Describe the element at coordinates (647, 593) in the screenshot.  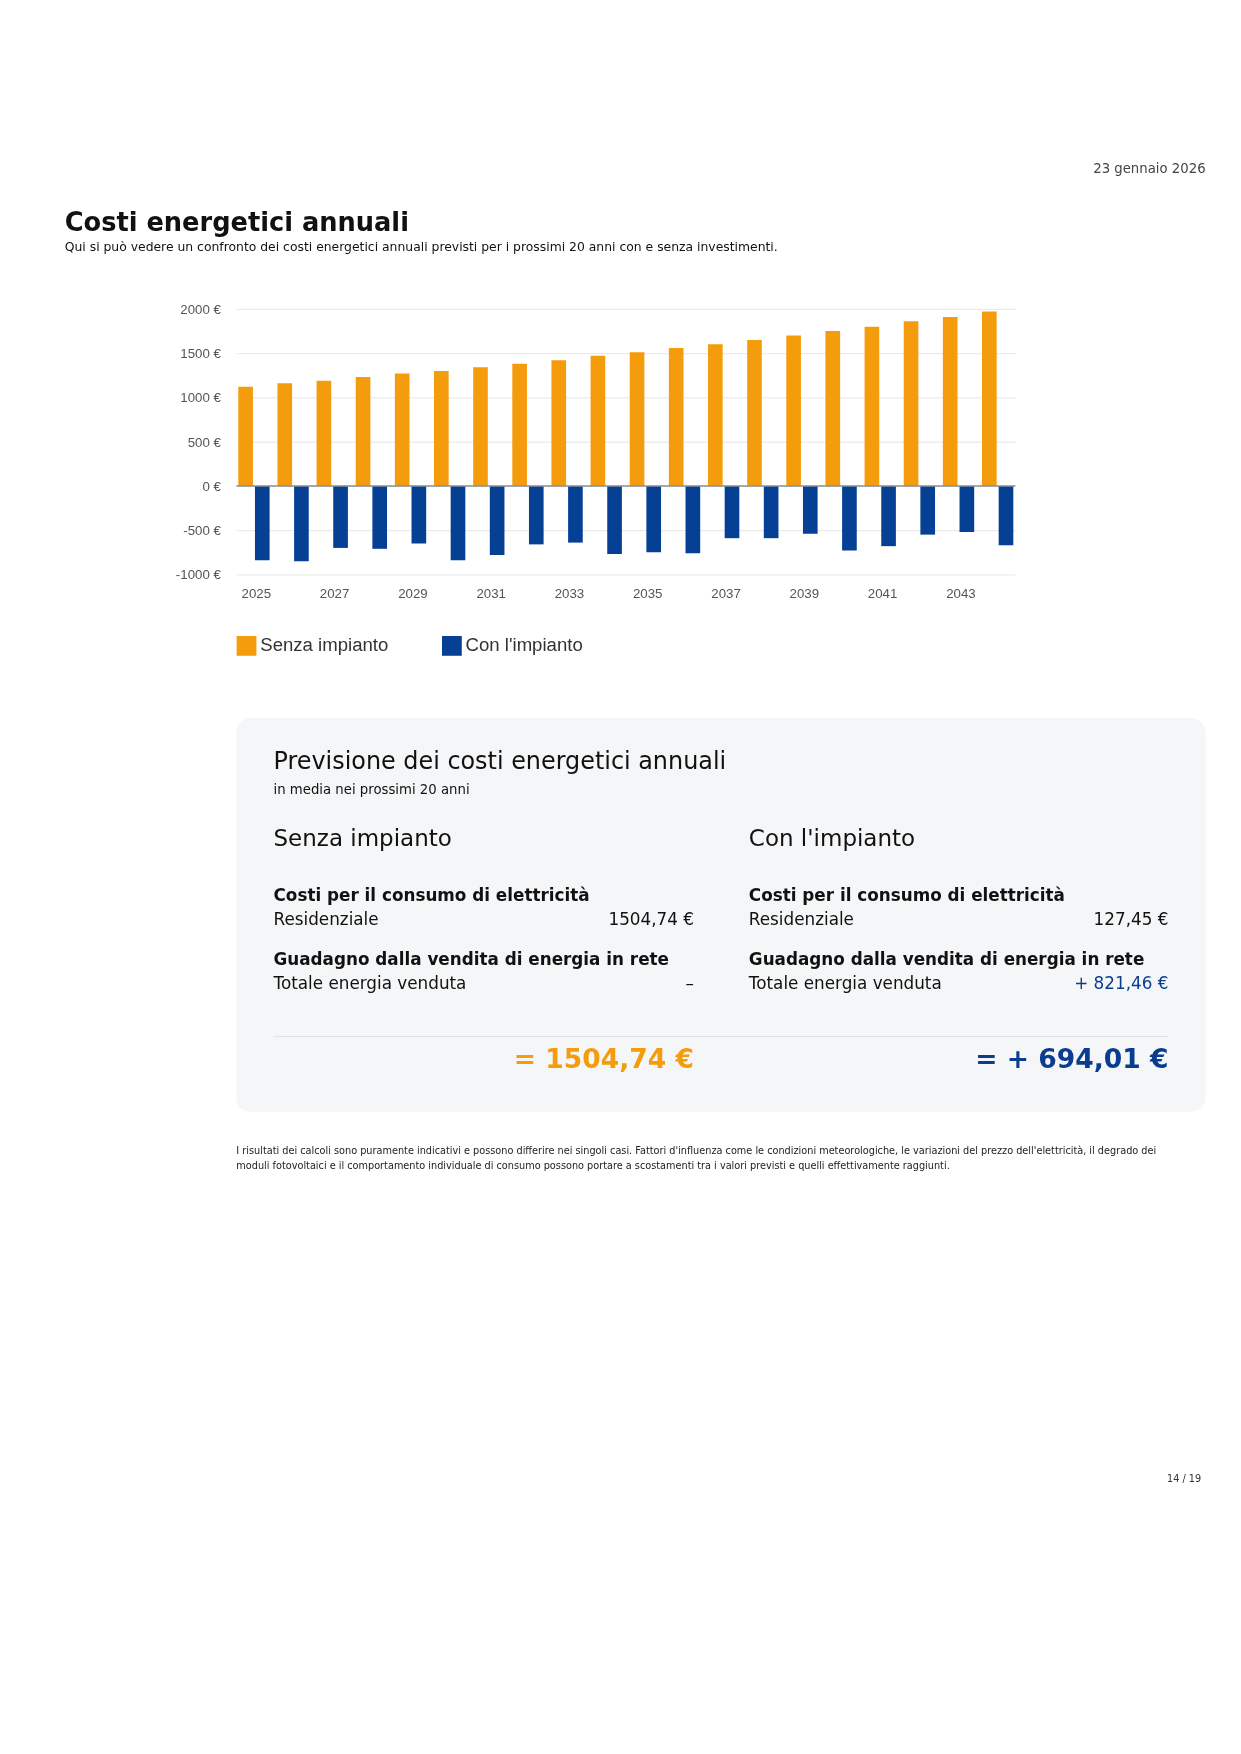
I see `x-tick-label: 2035` at that location.